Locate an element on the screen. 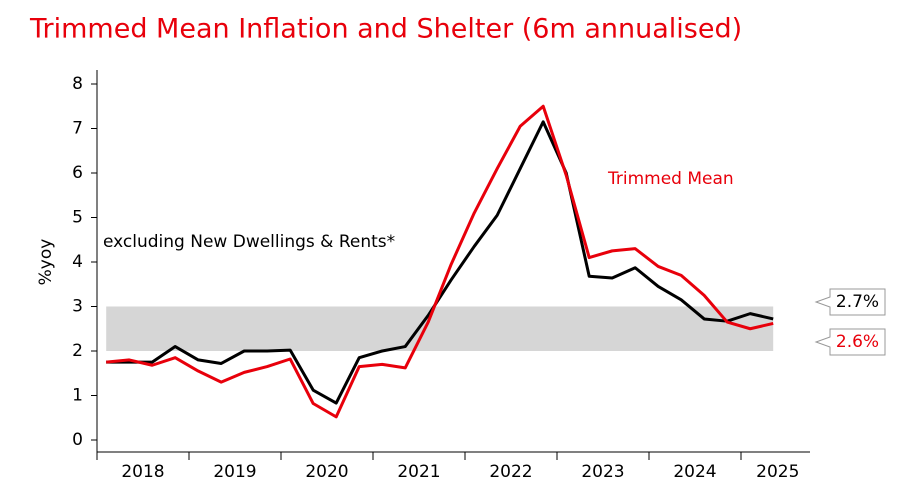  y-axis-label: %yoy is located at coordinates (46, 262).